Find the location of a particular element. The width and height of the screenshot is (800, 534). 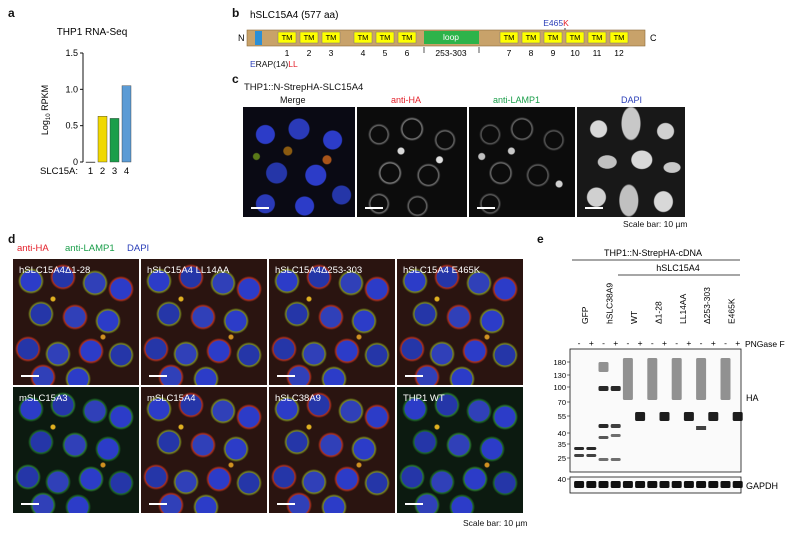

d-image-label: hSLC15A4 E465K is located at coordinates (442, 270).